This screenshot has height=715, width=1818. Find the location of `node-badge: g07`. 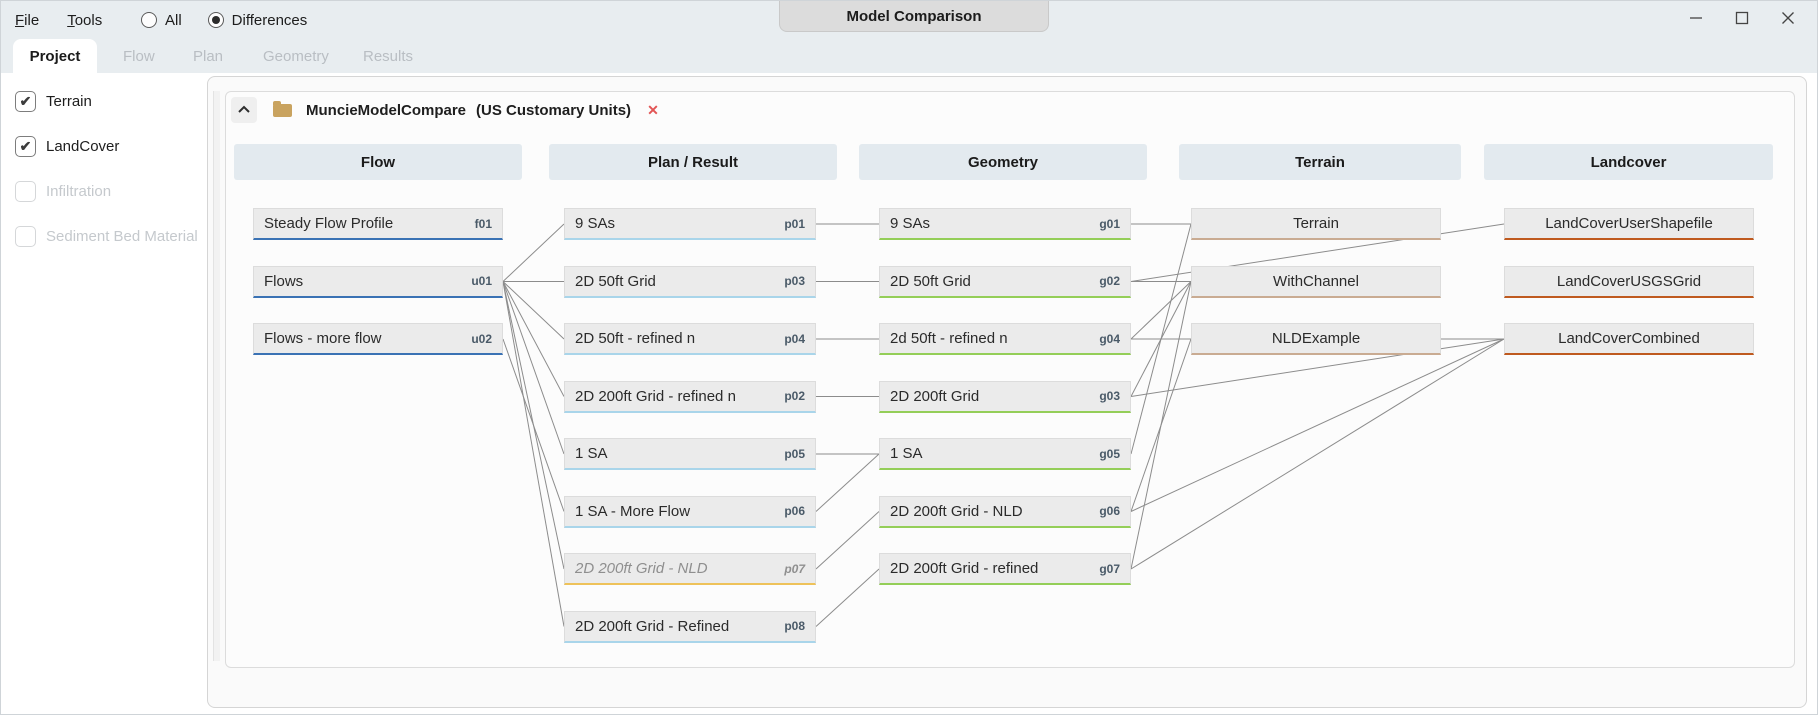

node-badge: g07 is located at coordinates (1109, 568).